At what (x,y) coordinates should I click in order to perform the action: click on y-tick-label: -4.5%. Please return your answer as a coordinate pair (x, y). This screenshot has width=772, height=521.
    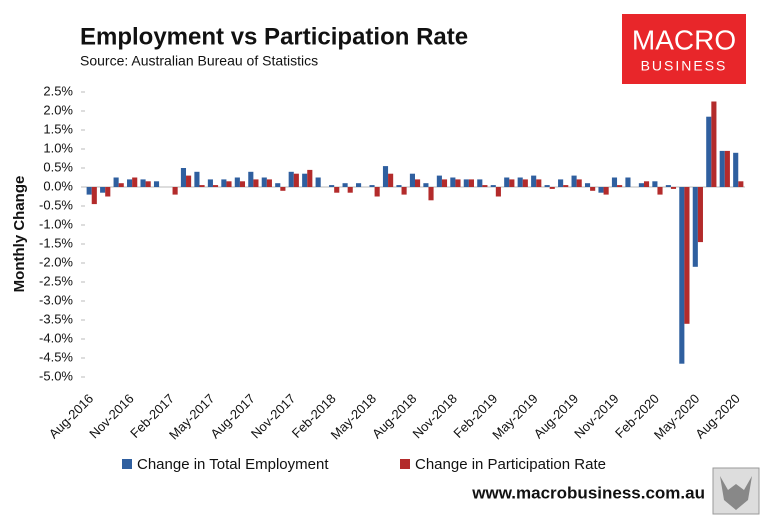
    Looking at the image, I should click on (56, 356).